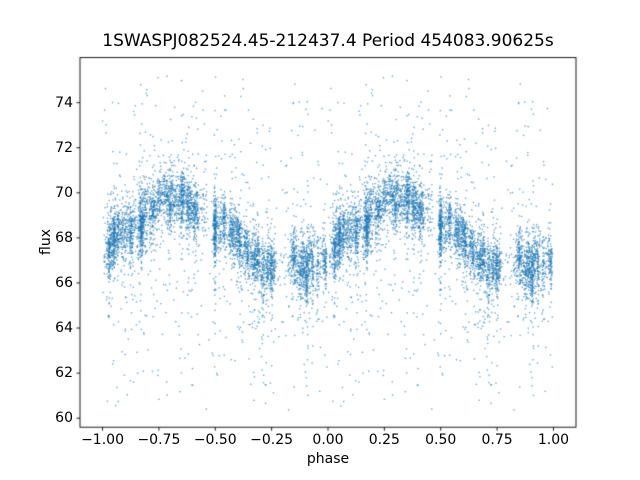 The width and height of the screenshot is (640, 480). What do you see at coordinates (553, 440) in the screenshot?
I see `x-tick-label: 1.00` at bounding box center [553, 440].